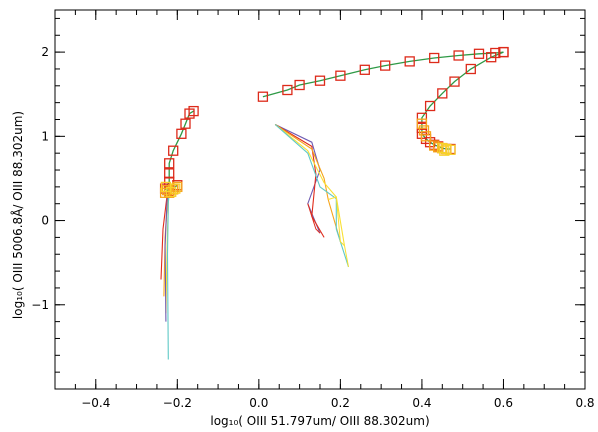 The height and width of the screenshot is (432, 598). I want to click on y-tick-label: 1, so click(45, 136).